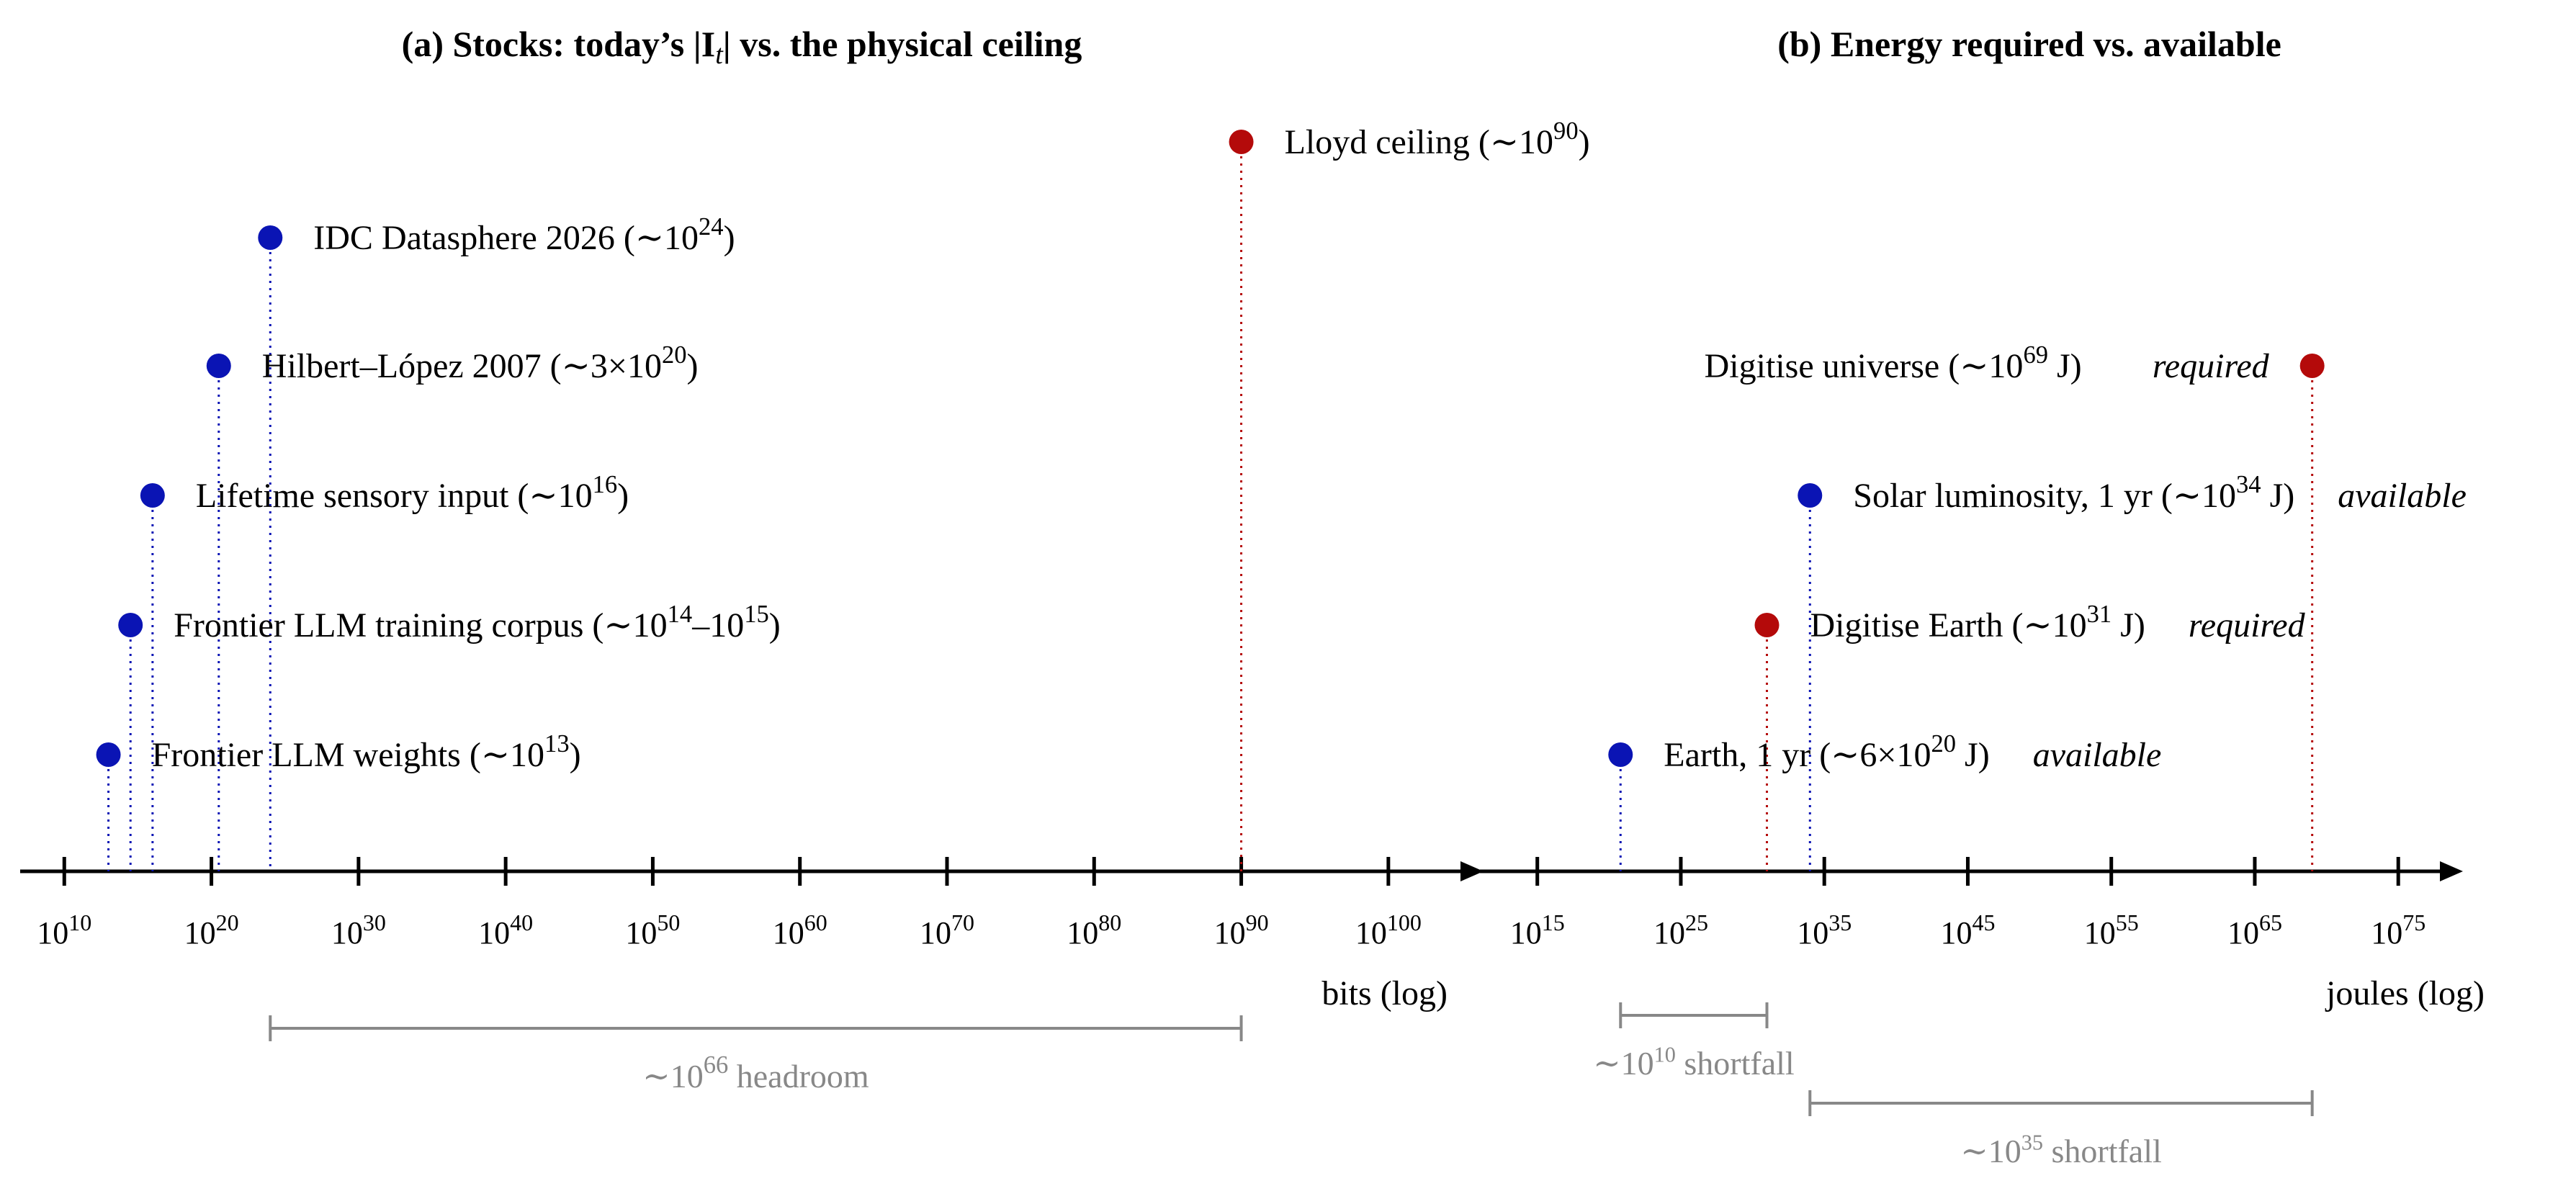 Image resolution: width=2576 pixels, height=1186 pixels. I want to click on x-tick-label: 1040, so click(505, 930).